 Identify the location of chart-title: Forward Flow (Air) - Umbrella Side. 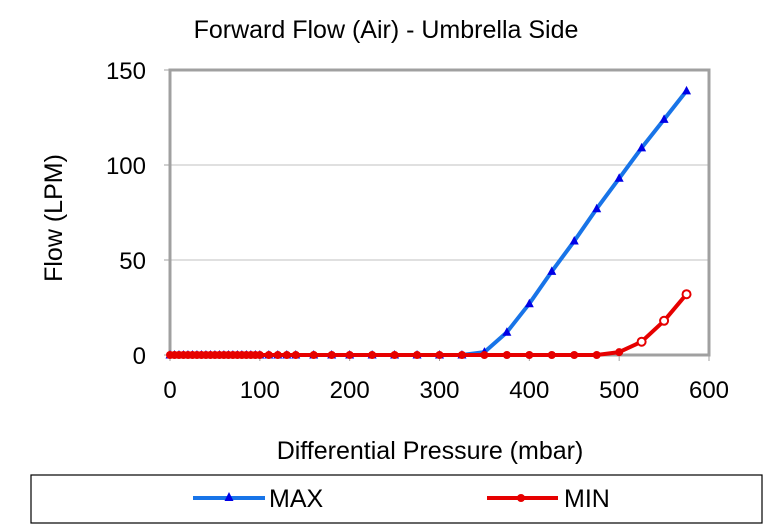
(386, 30).